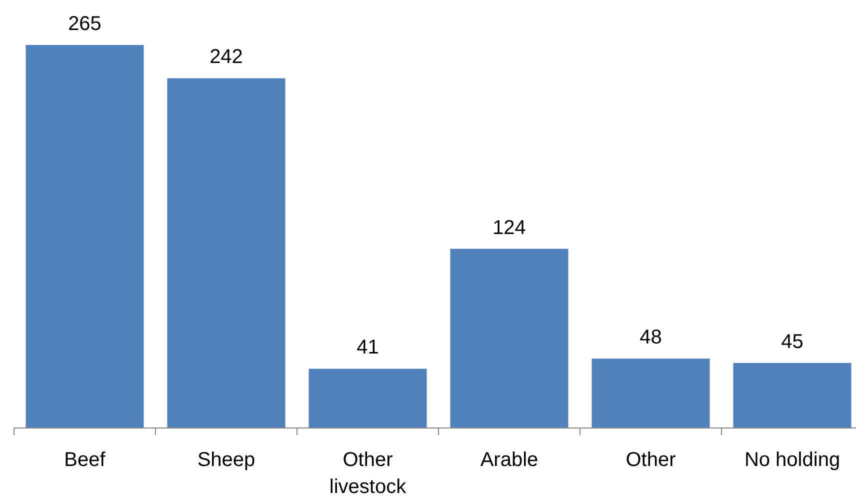 This screenshot has width=856, height=502. What do you see at coordinates (85, 24) in the screenshot?
I see `data-label: 265` at bounding box center [85, 24].